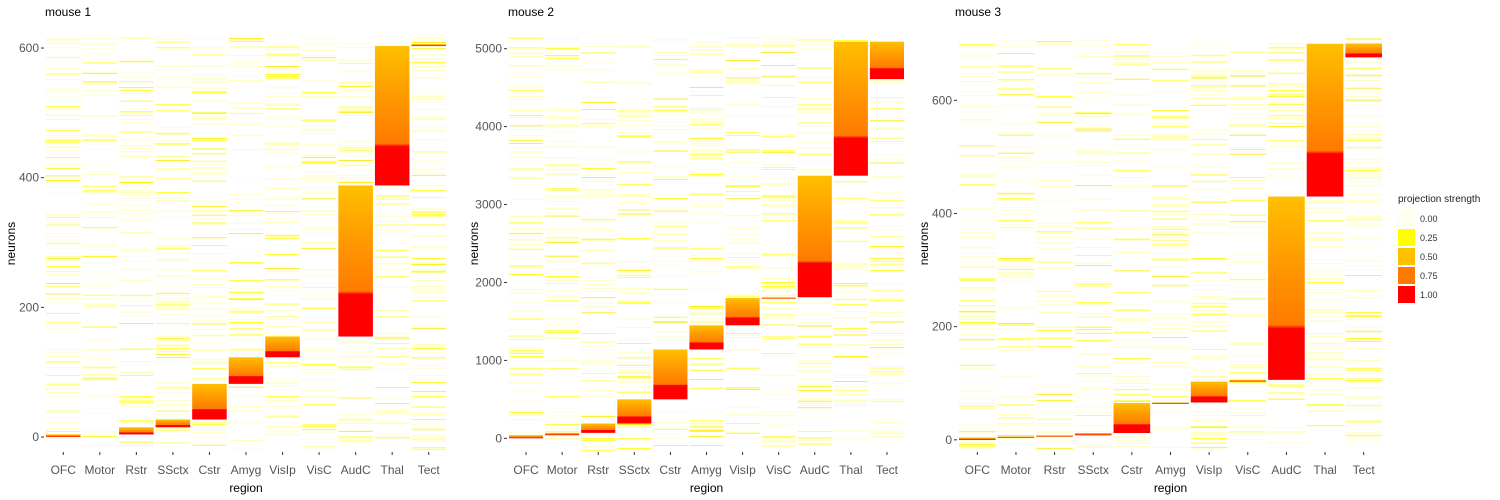  Describe the element at coordinates (136, 470) in the screenshot. I see `x-tick-label: Rstr` at that location.